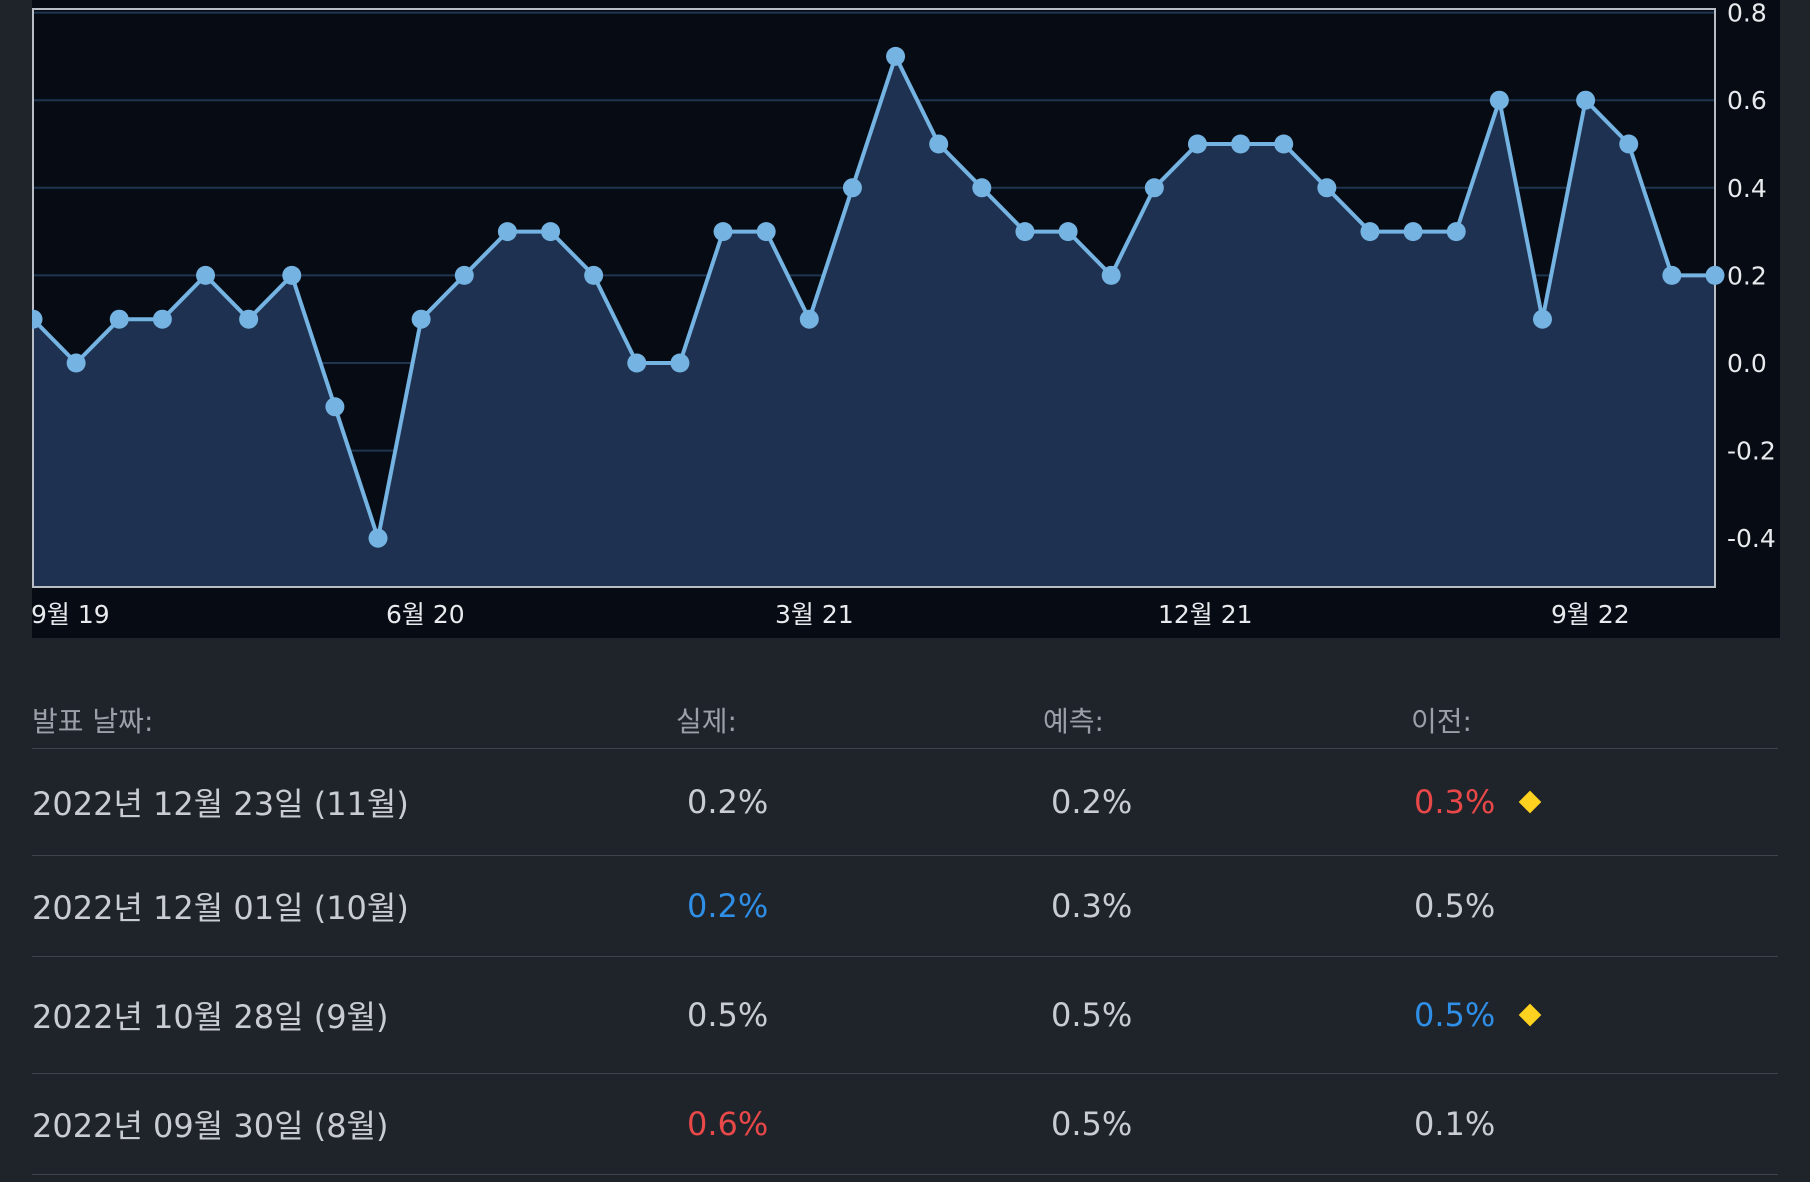 The width and height of the screenshot is (1810, 1182). What do you see at coordinates (1751, 538) in the screenshot?
I see `y-tick-label: -0.4` at bounding box center [1751, 538].